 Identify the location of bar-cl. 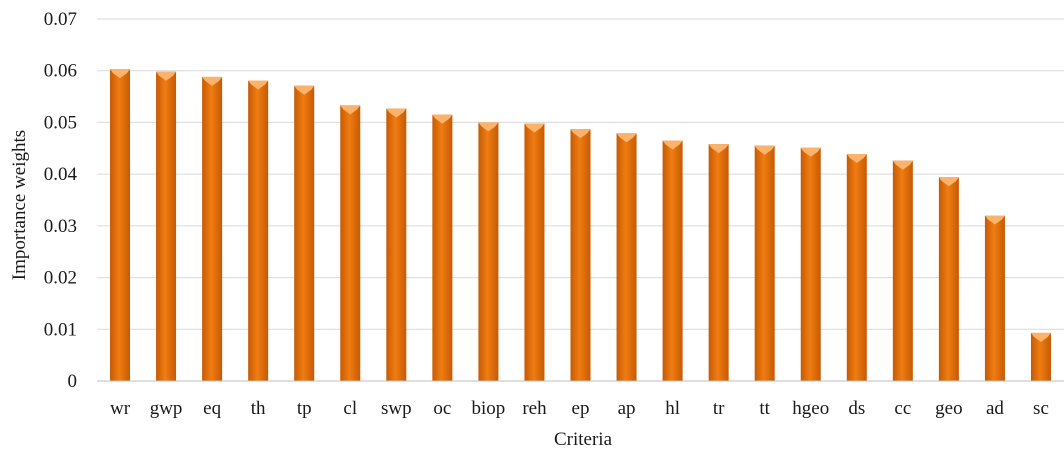
(350, 243).